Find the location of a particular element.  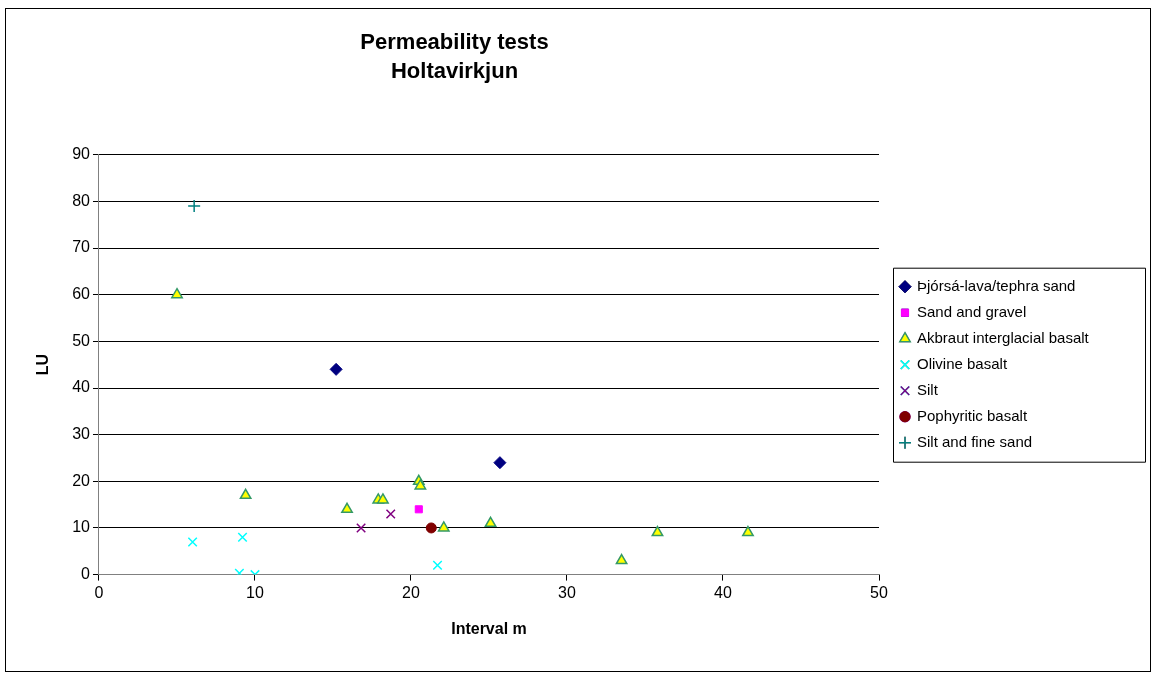

x-tick-label: 40 is located at coordinates (723, 592).